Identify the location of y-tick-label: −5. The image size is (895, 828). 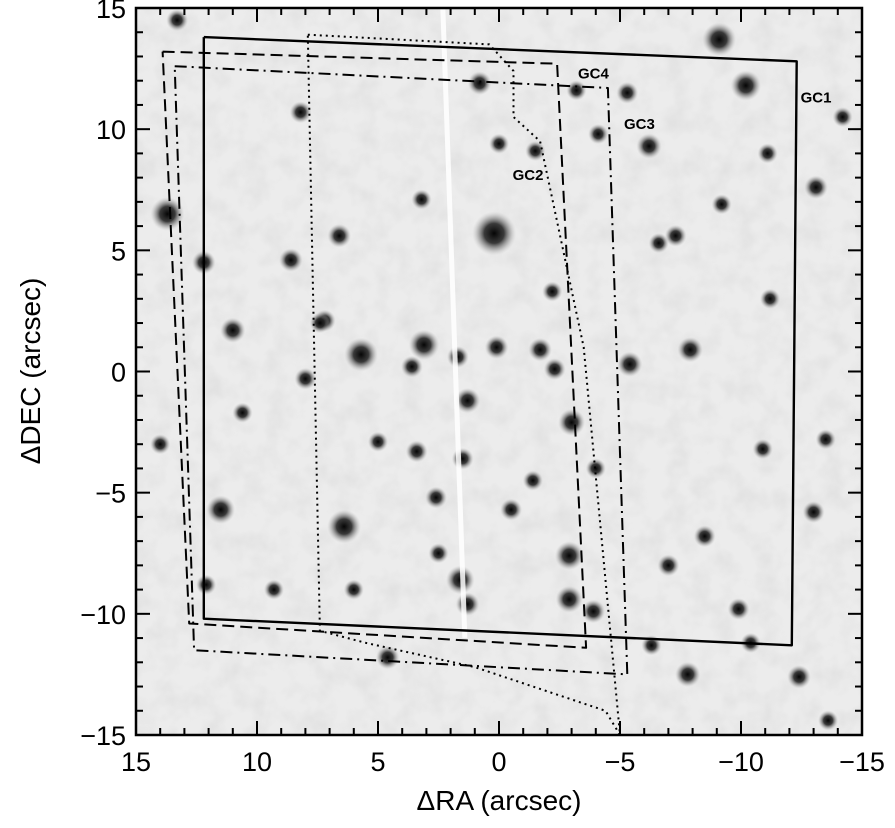
(110, 494).